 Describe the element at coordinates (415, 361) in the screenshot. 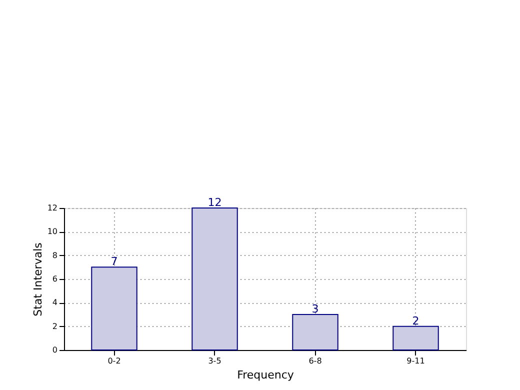

I see `x-tick-label: 9-11` at that location.